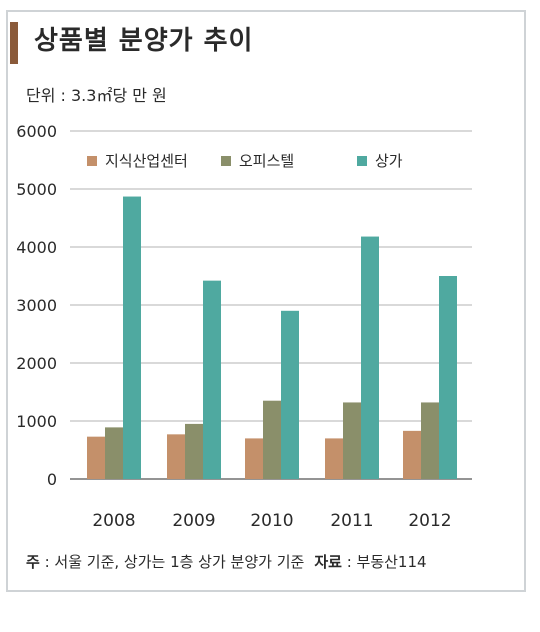 Image resolution: width=540 pixels, height=632 pixels. I want to click on x-tick-label: 2009, so click(193, 521).